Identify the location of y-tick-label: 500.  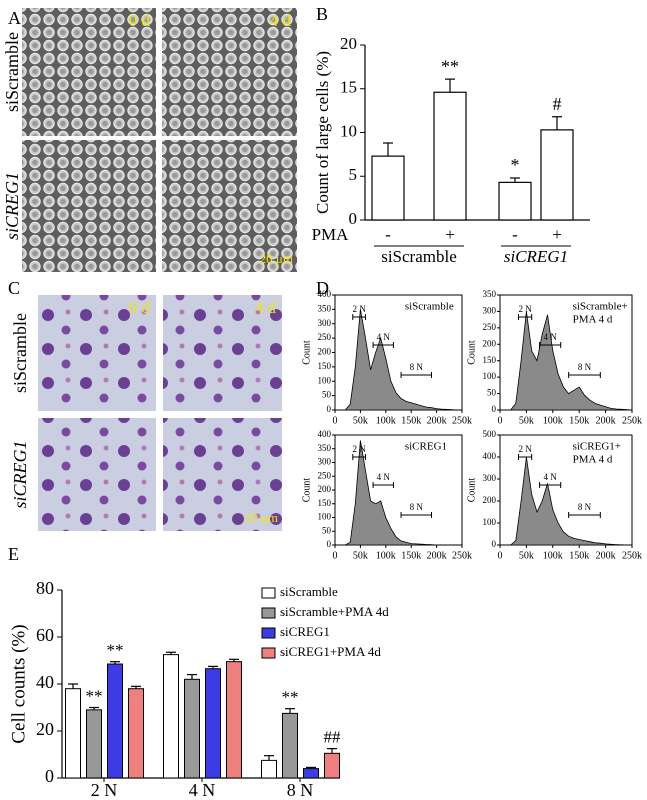
(490, 434).